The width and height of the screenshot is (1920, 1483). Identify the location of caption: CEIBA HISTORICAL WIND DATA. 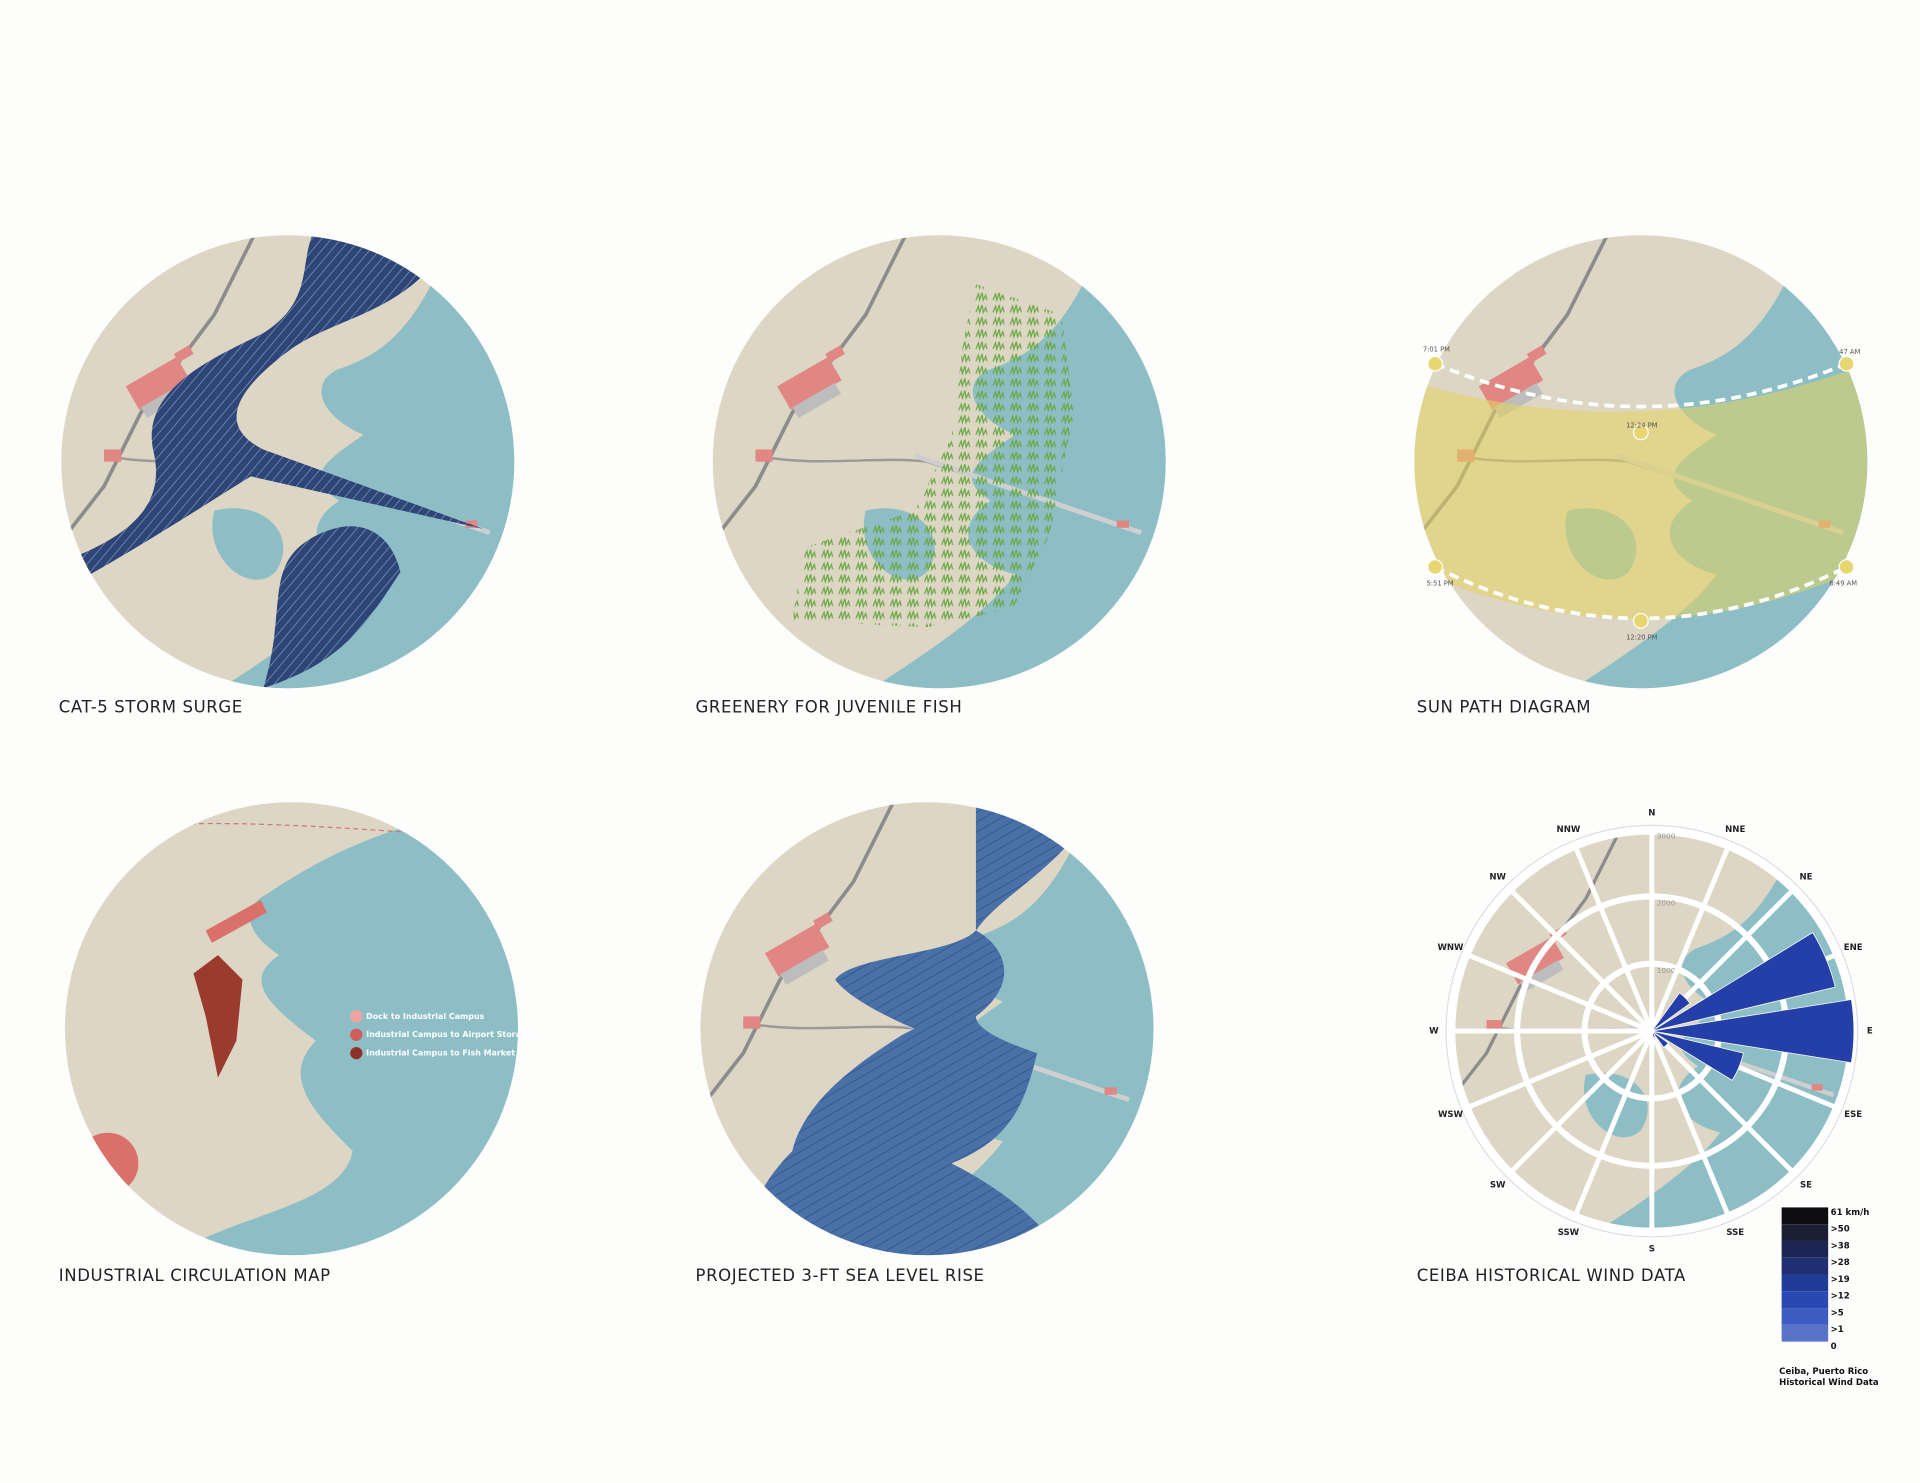
(1551, 1275).